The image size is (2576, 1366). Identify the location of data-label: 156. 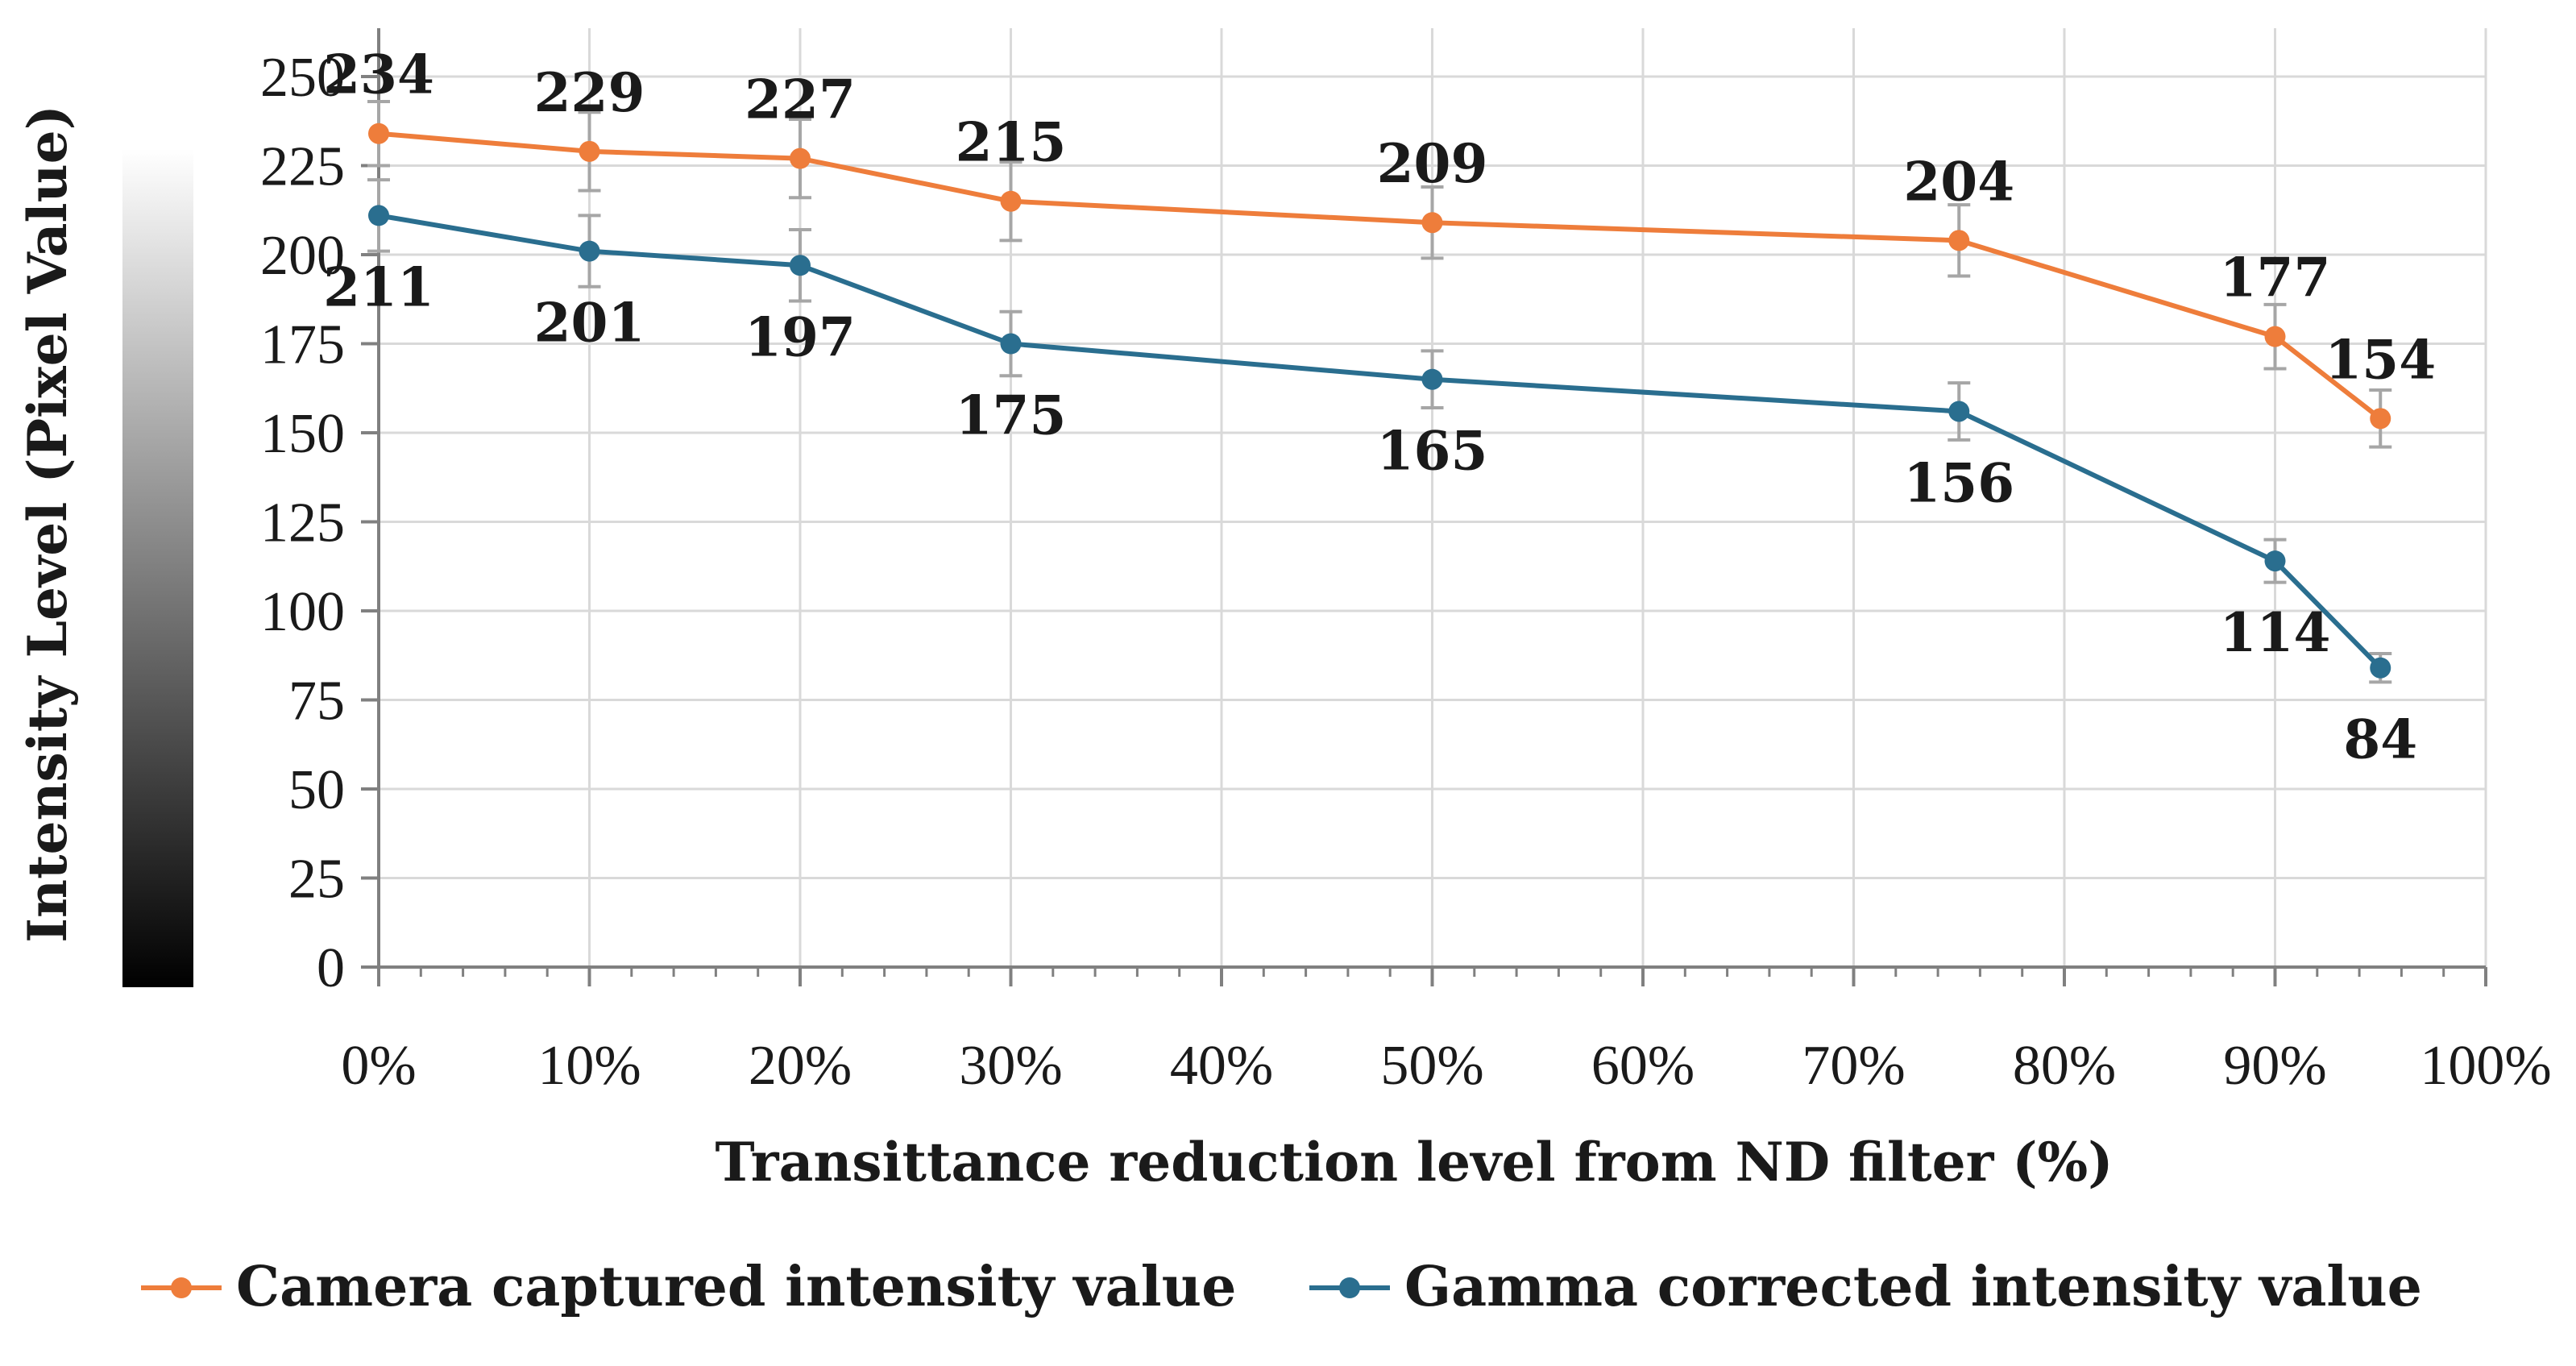
(1959, 483).